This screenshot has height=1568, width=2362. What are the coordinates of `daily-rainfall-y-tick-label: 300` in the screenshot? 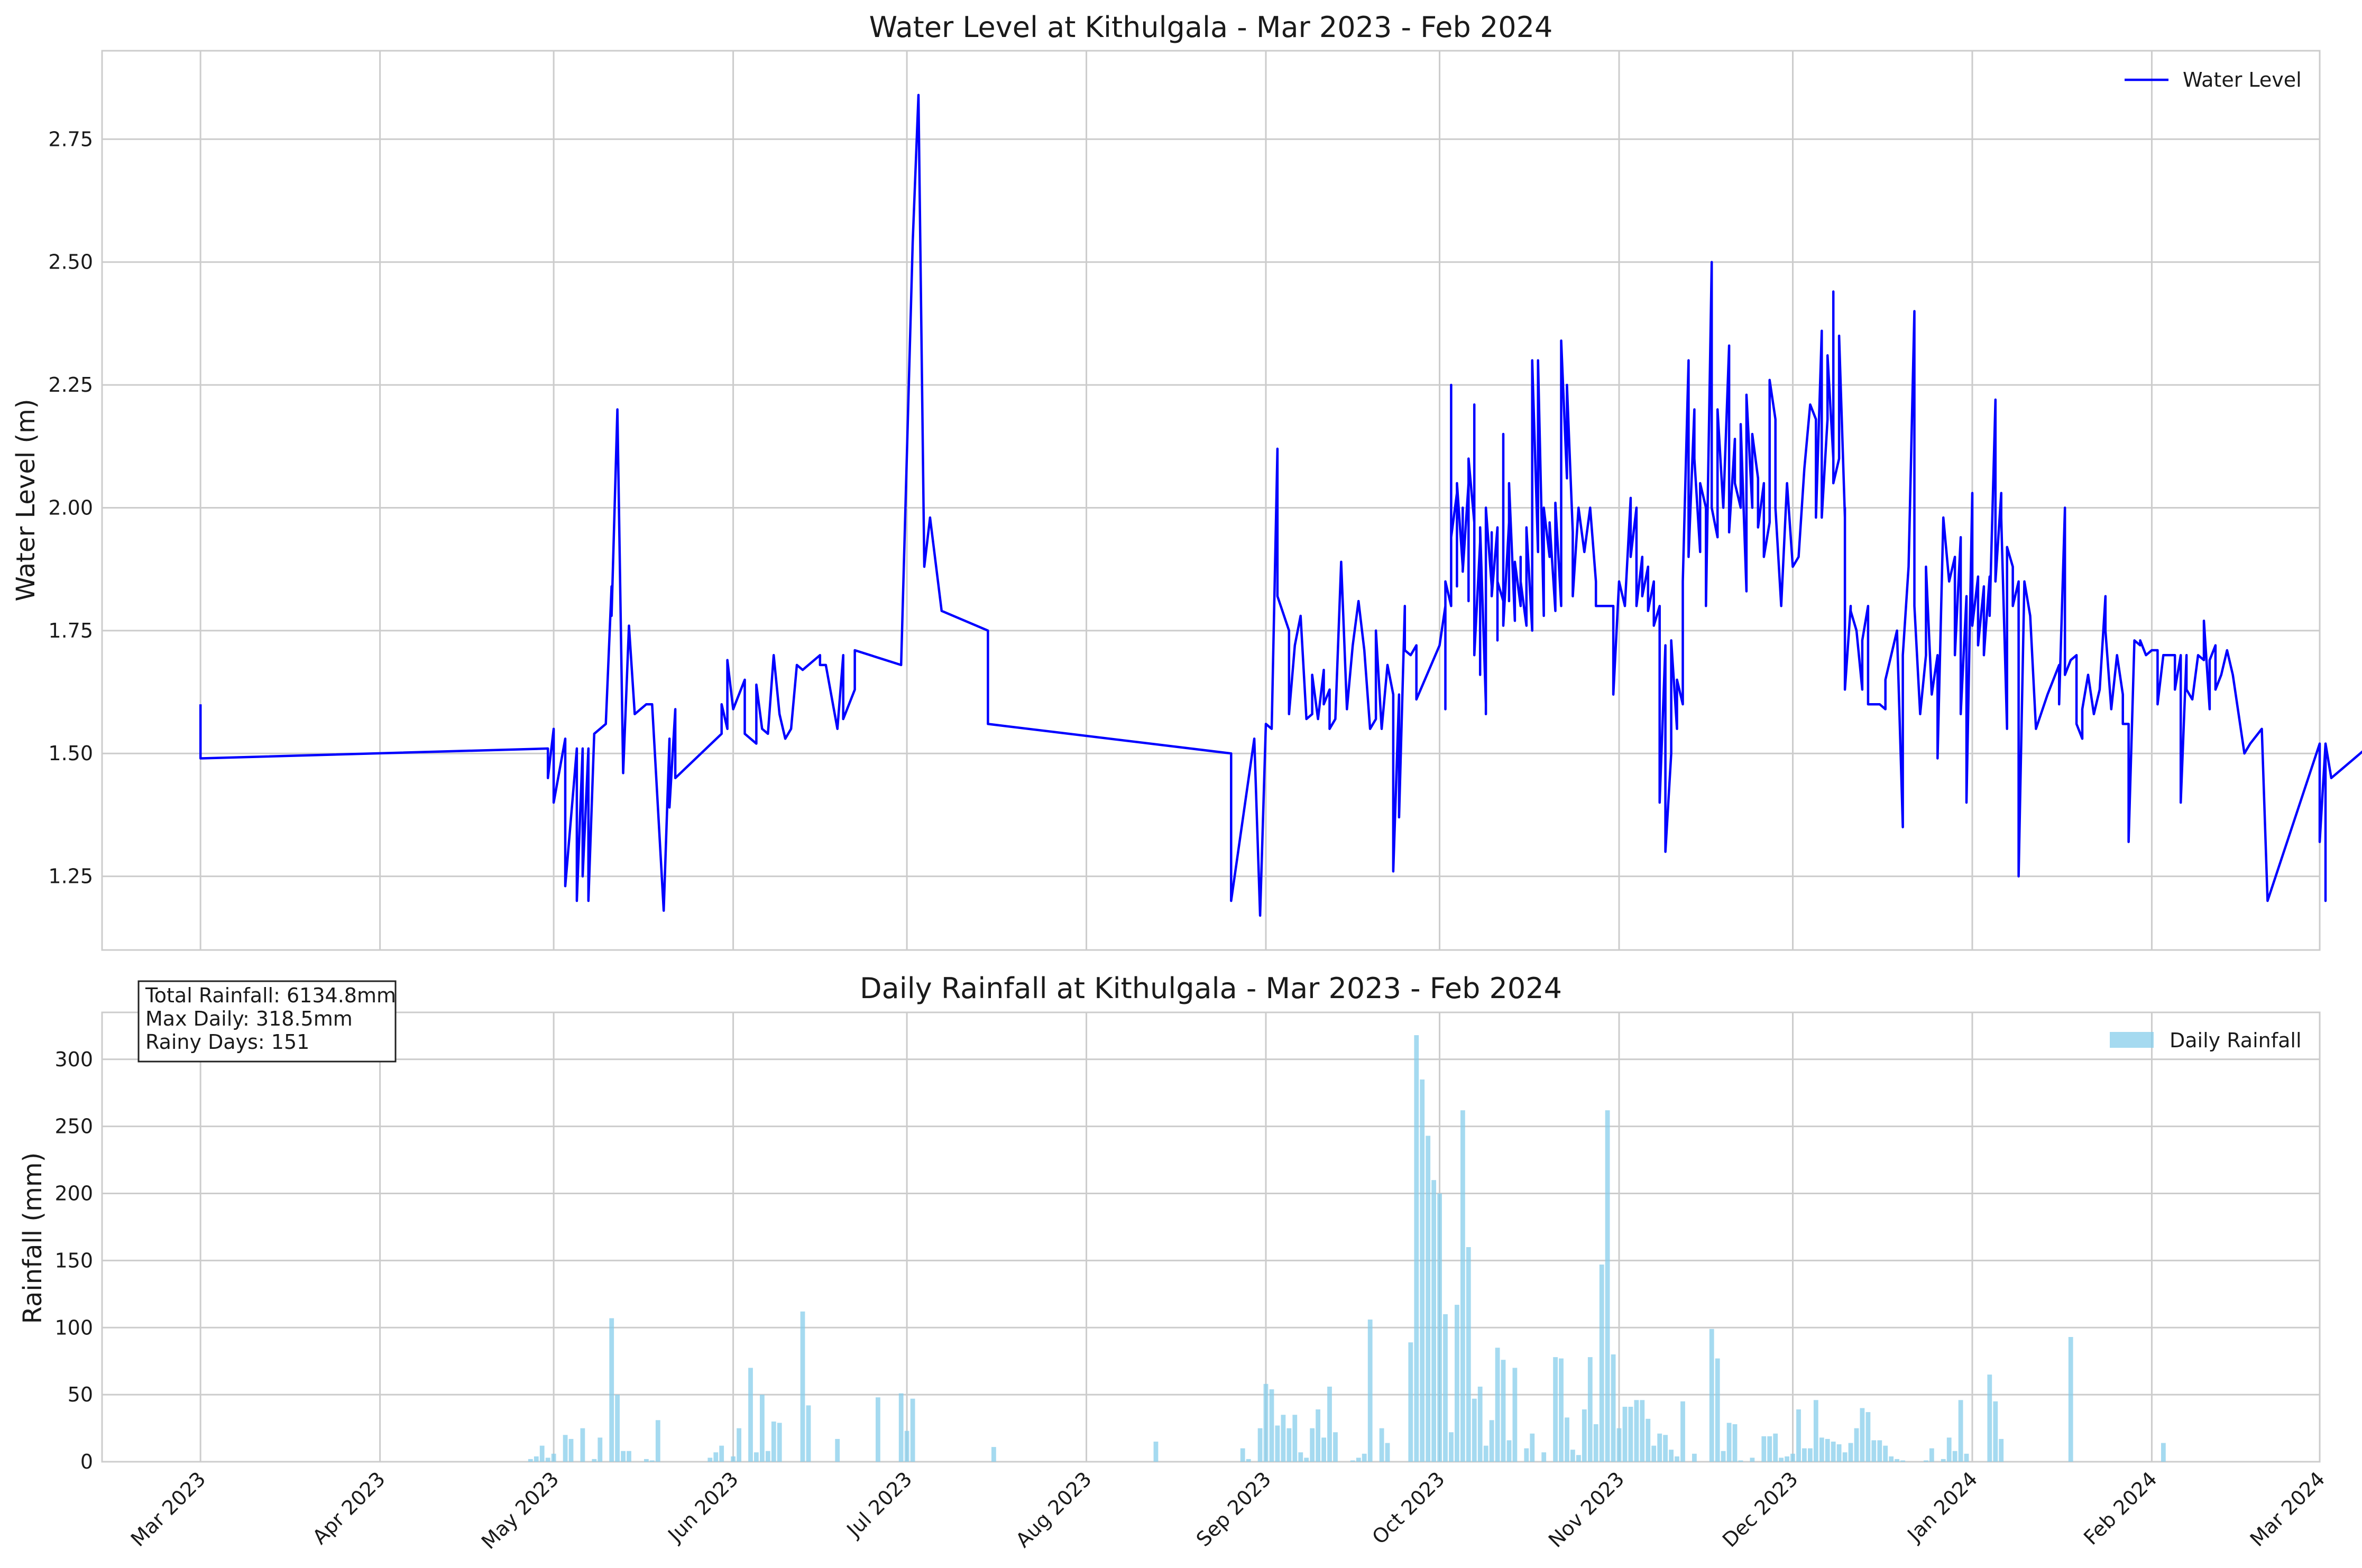 It's located at (74, 1059).